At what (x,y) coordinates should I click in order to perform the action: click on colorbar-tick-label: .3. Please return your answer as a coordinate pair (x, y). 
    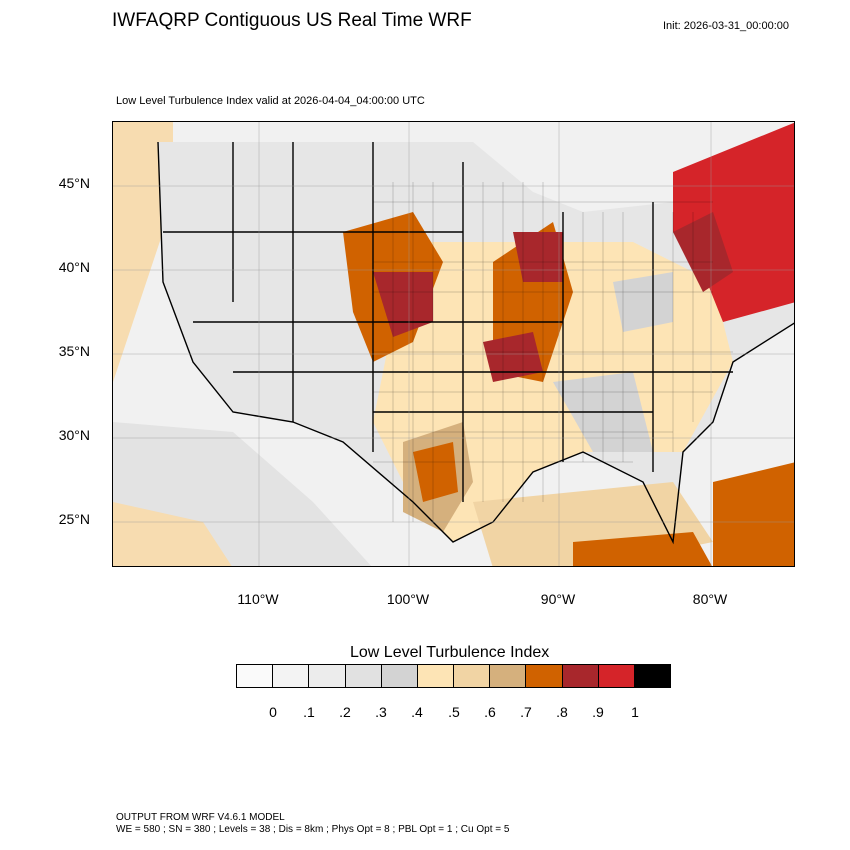
    Looking at the image, I should click on (381, 712).